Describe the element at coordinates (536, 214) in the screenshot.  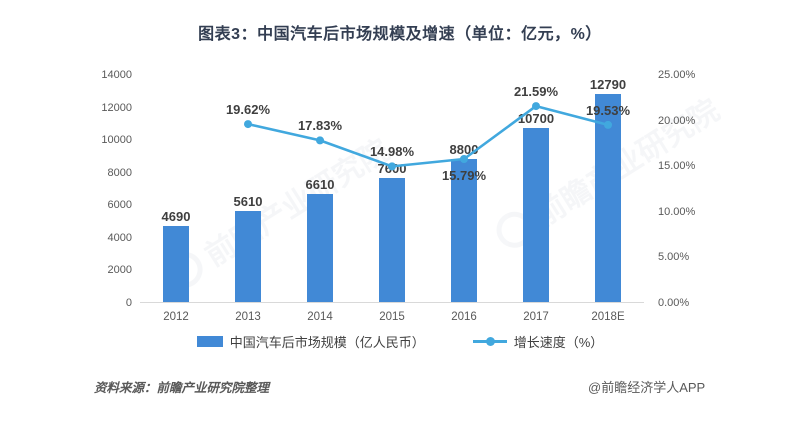
I see `bar-2017` at that location.